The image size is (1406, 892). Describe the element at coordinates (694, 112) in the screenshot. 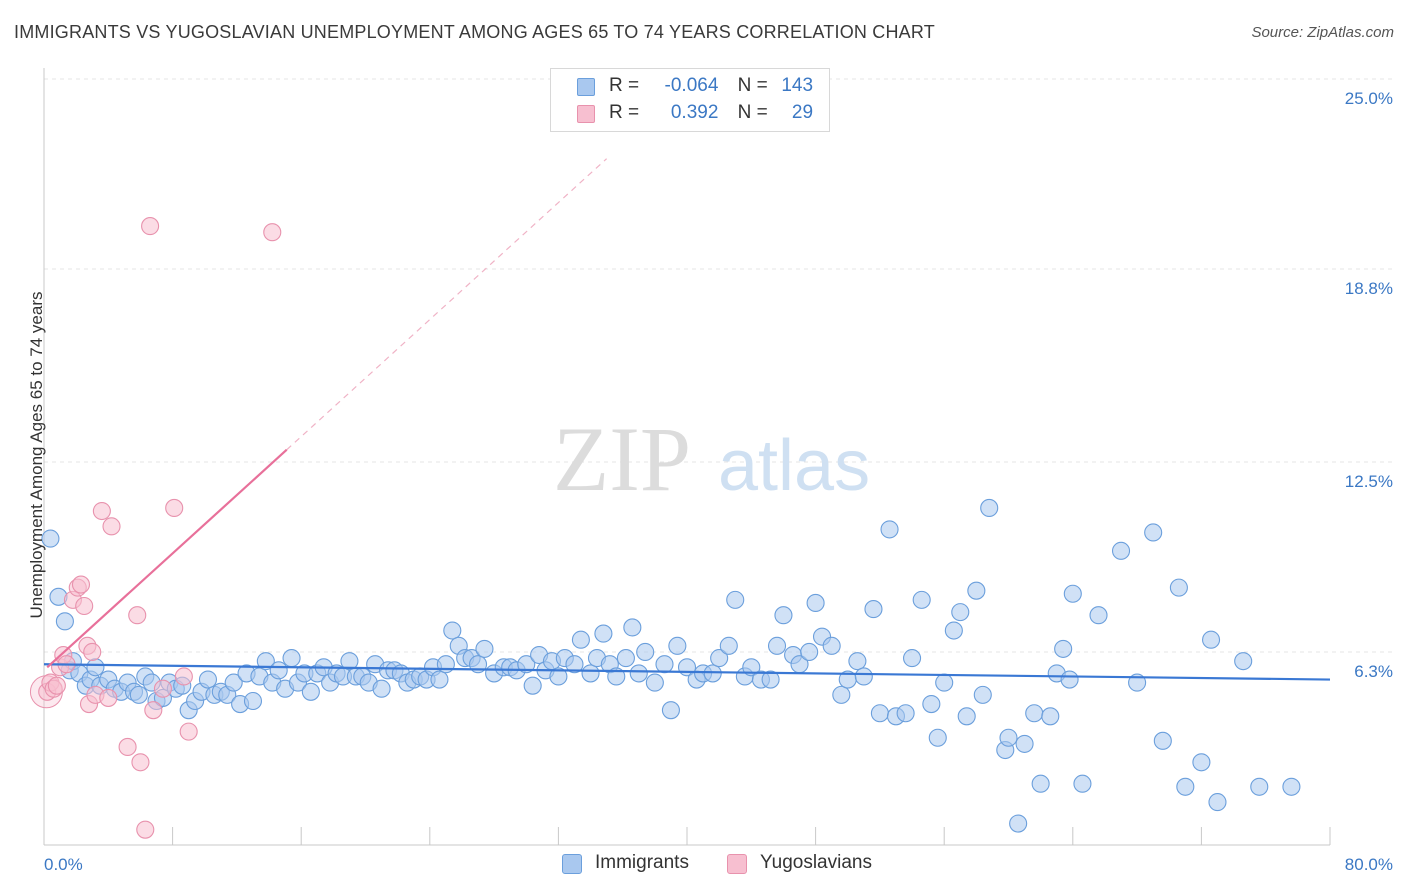

I see `legend-r-value: 0.392` at that location.